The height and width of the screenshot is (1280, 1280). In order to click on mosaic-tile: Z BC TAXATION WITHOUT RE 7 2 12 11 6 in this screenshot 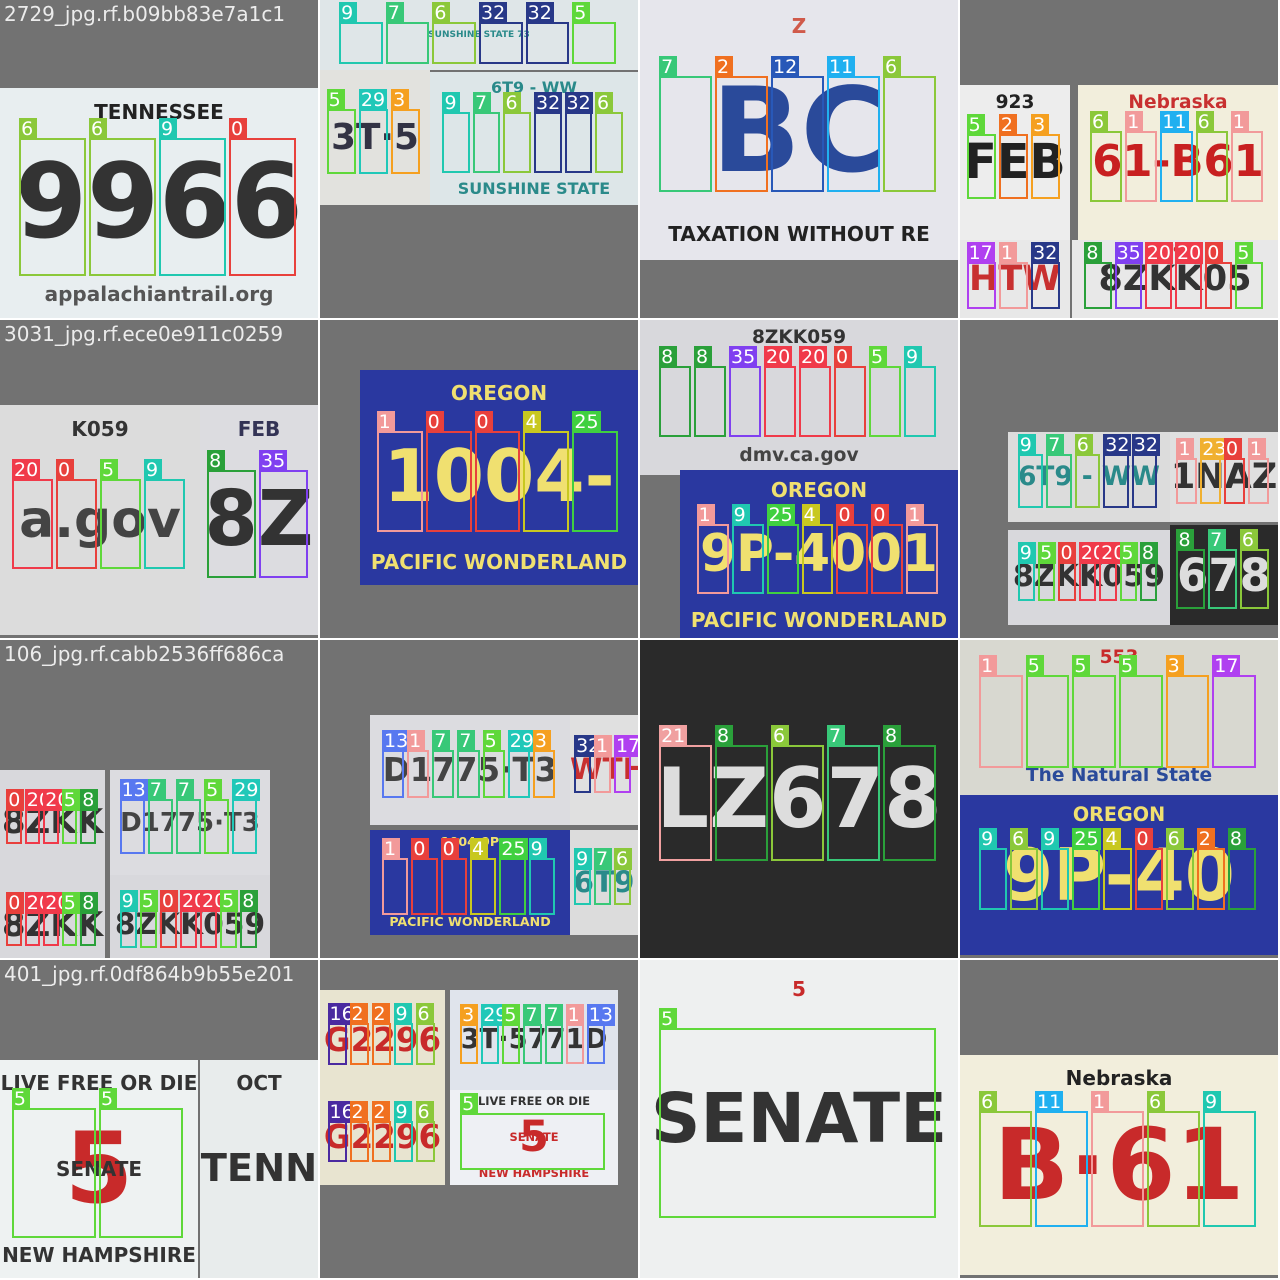, I will do `click(799, 159)`.